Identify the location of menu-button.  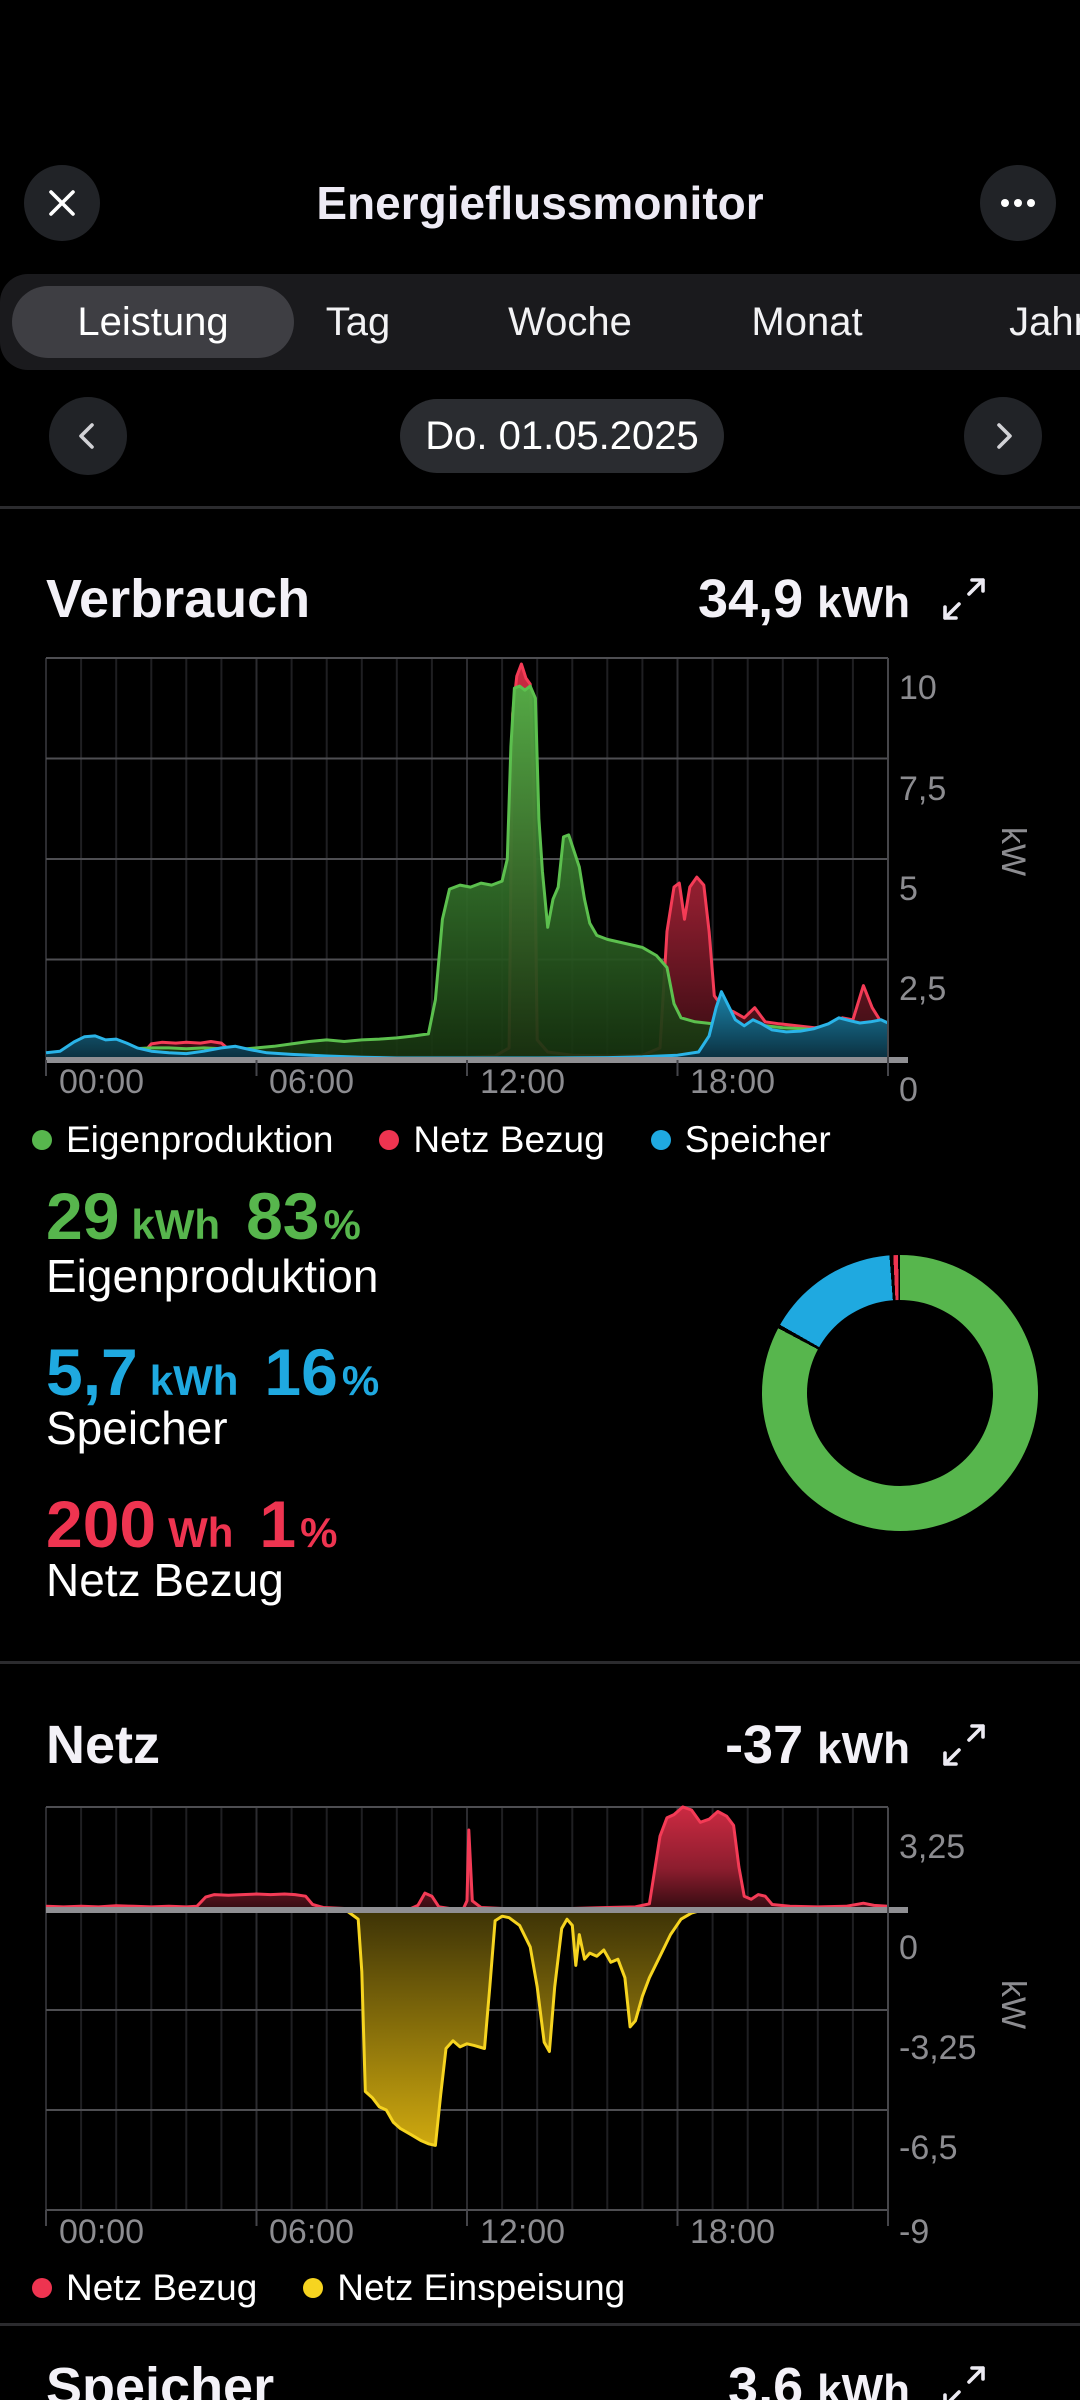
(1018, 203).